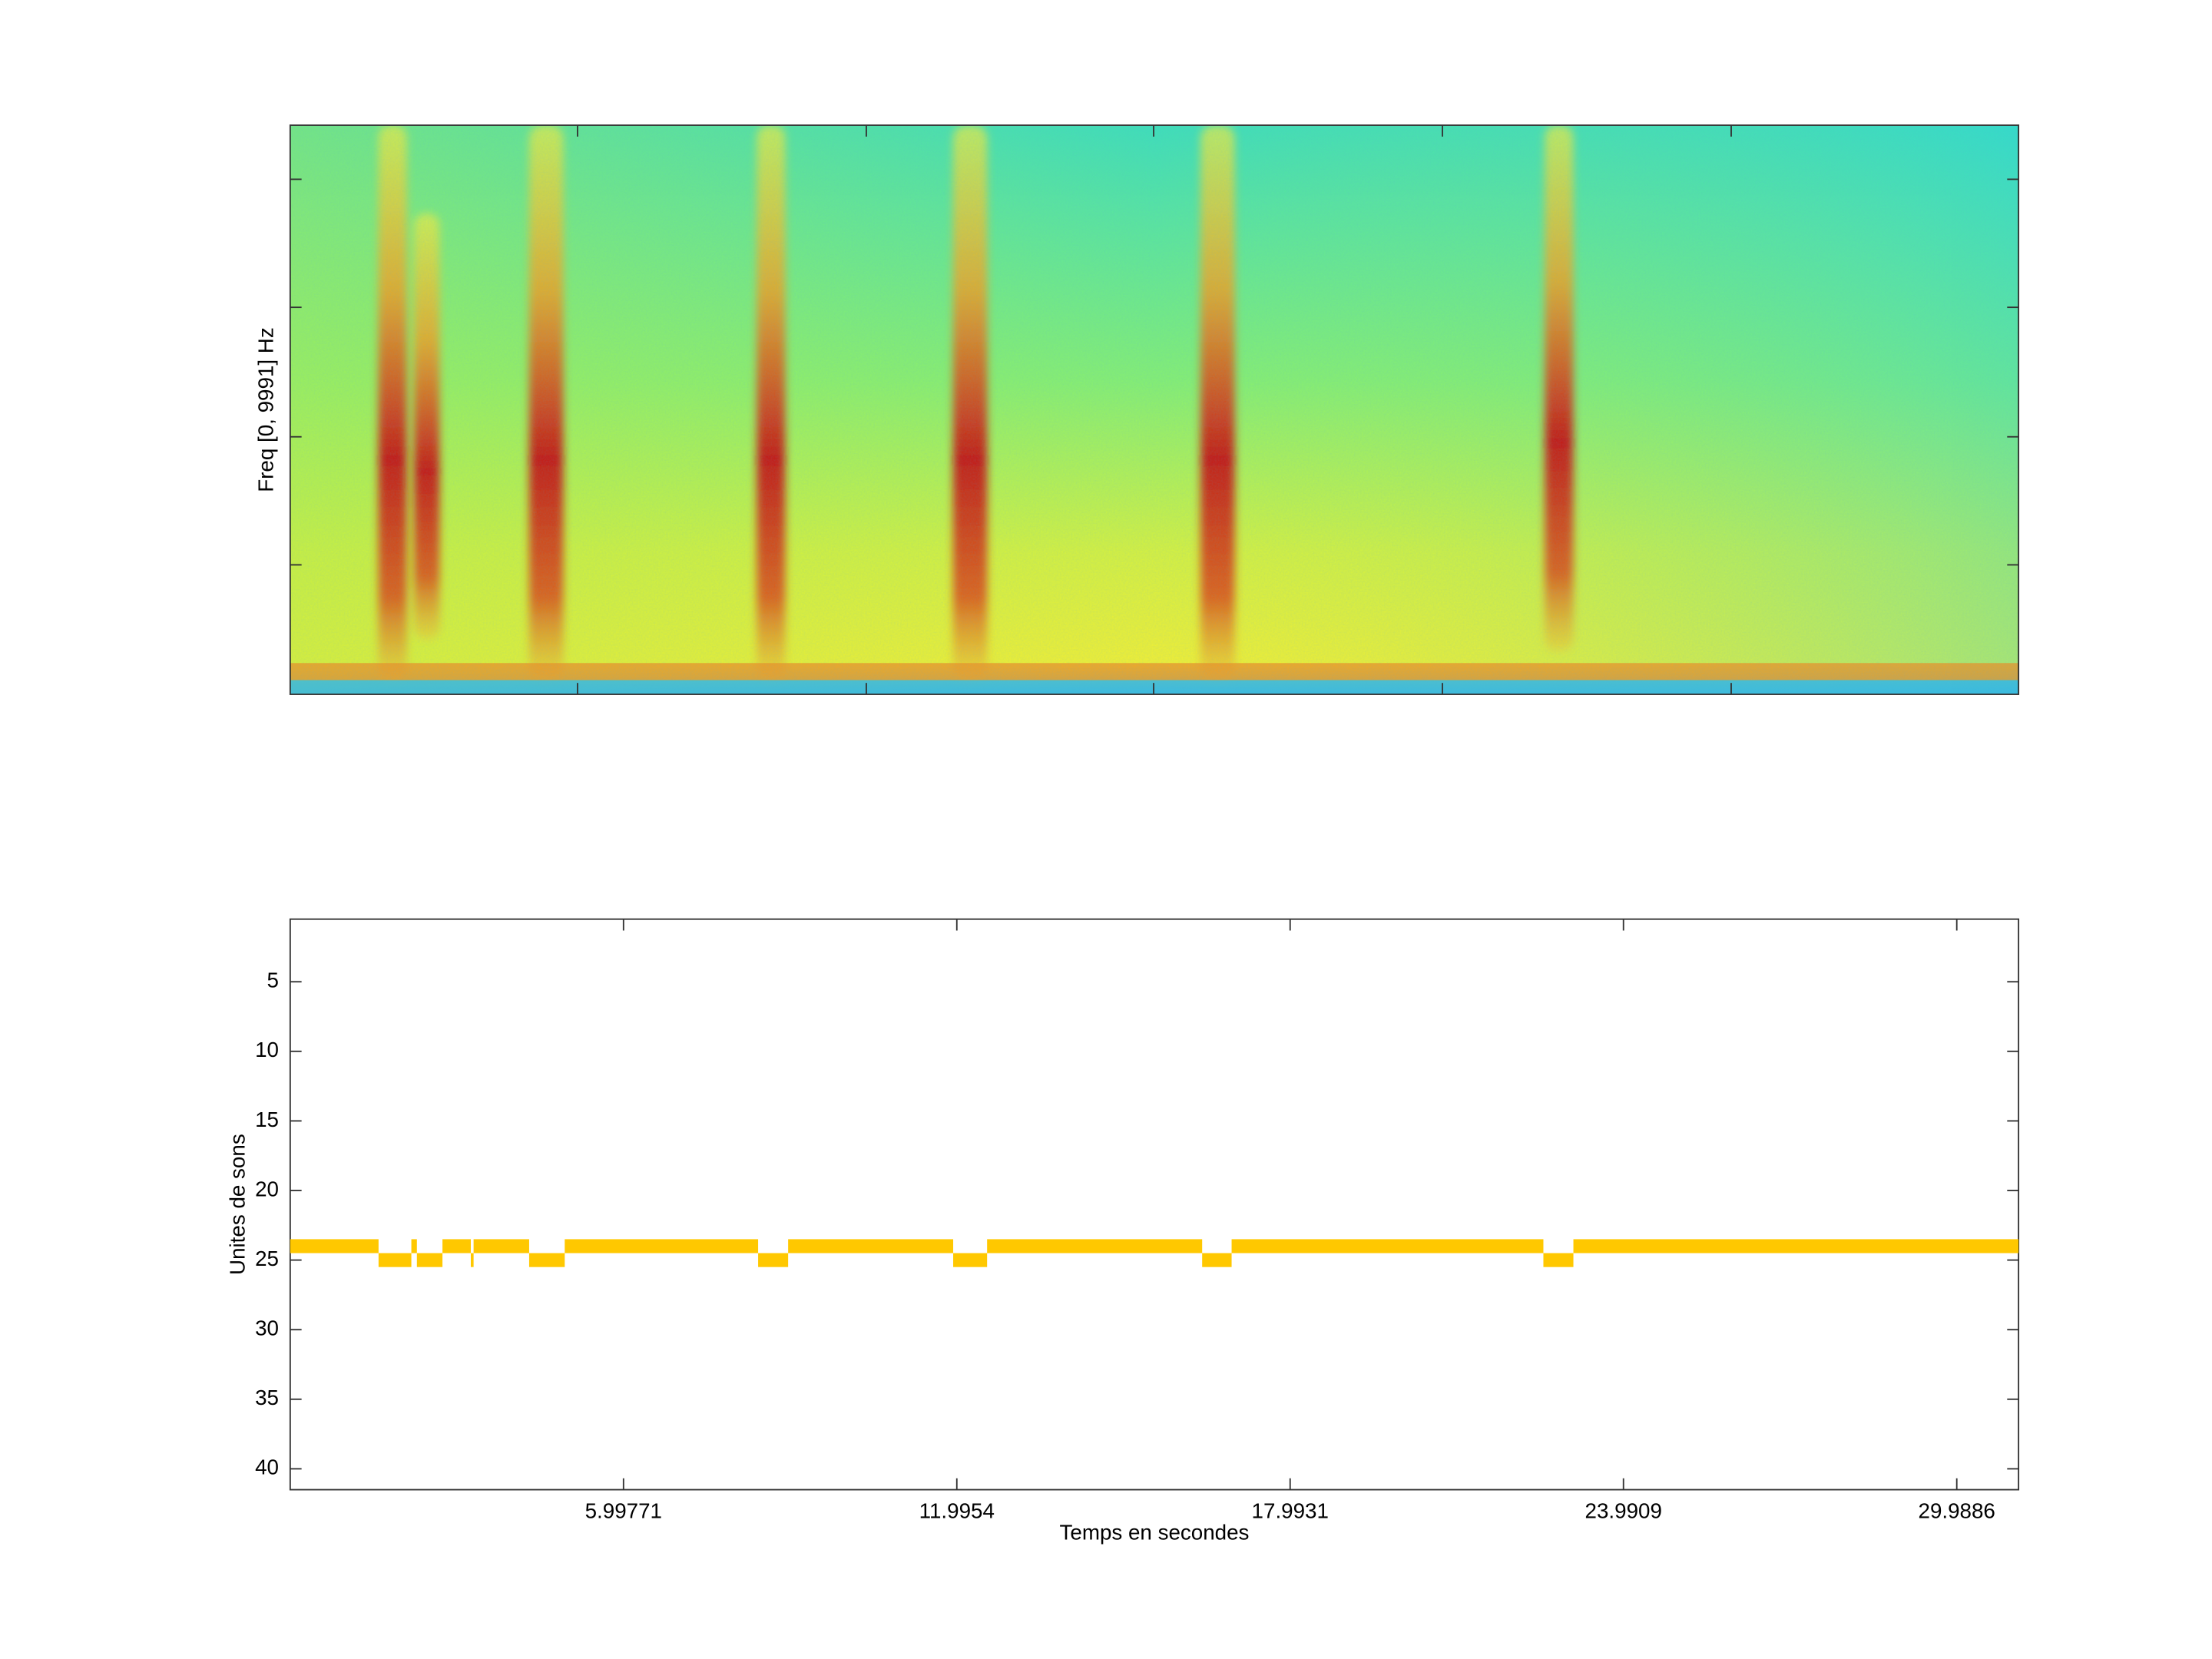  I want to click on y-tick-label: 40, so click(267, 1467).